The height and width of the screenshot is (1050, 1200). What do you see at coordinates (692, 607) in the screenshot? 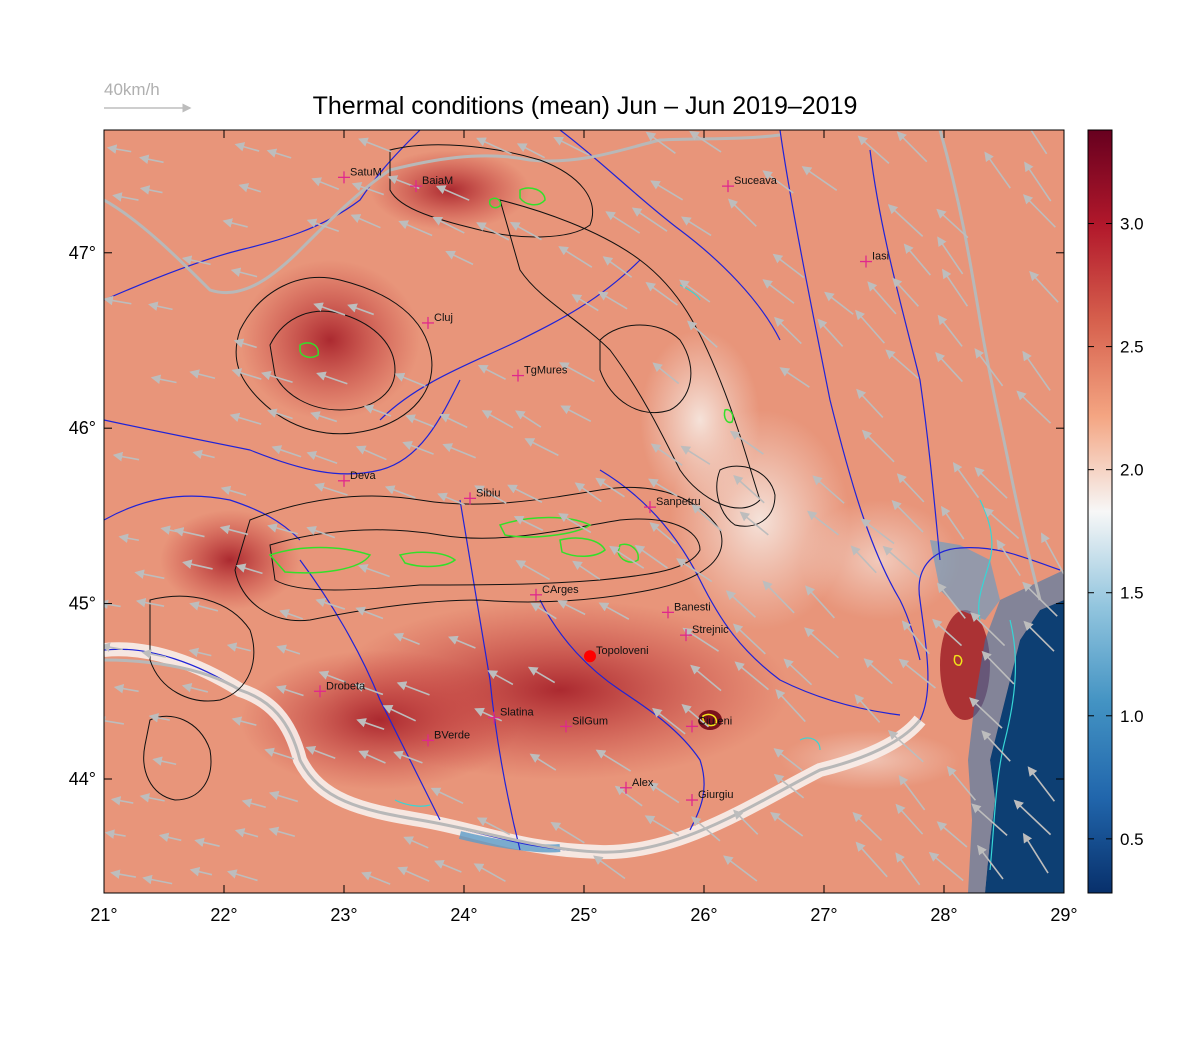
I see `station-label: Banesti` at bounding box center [692, 607].